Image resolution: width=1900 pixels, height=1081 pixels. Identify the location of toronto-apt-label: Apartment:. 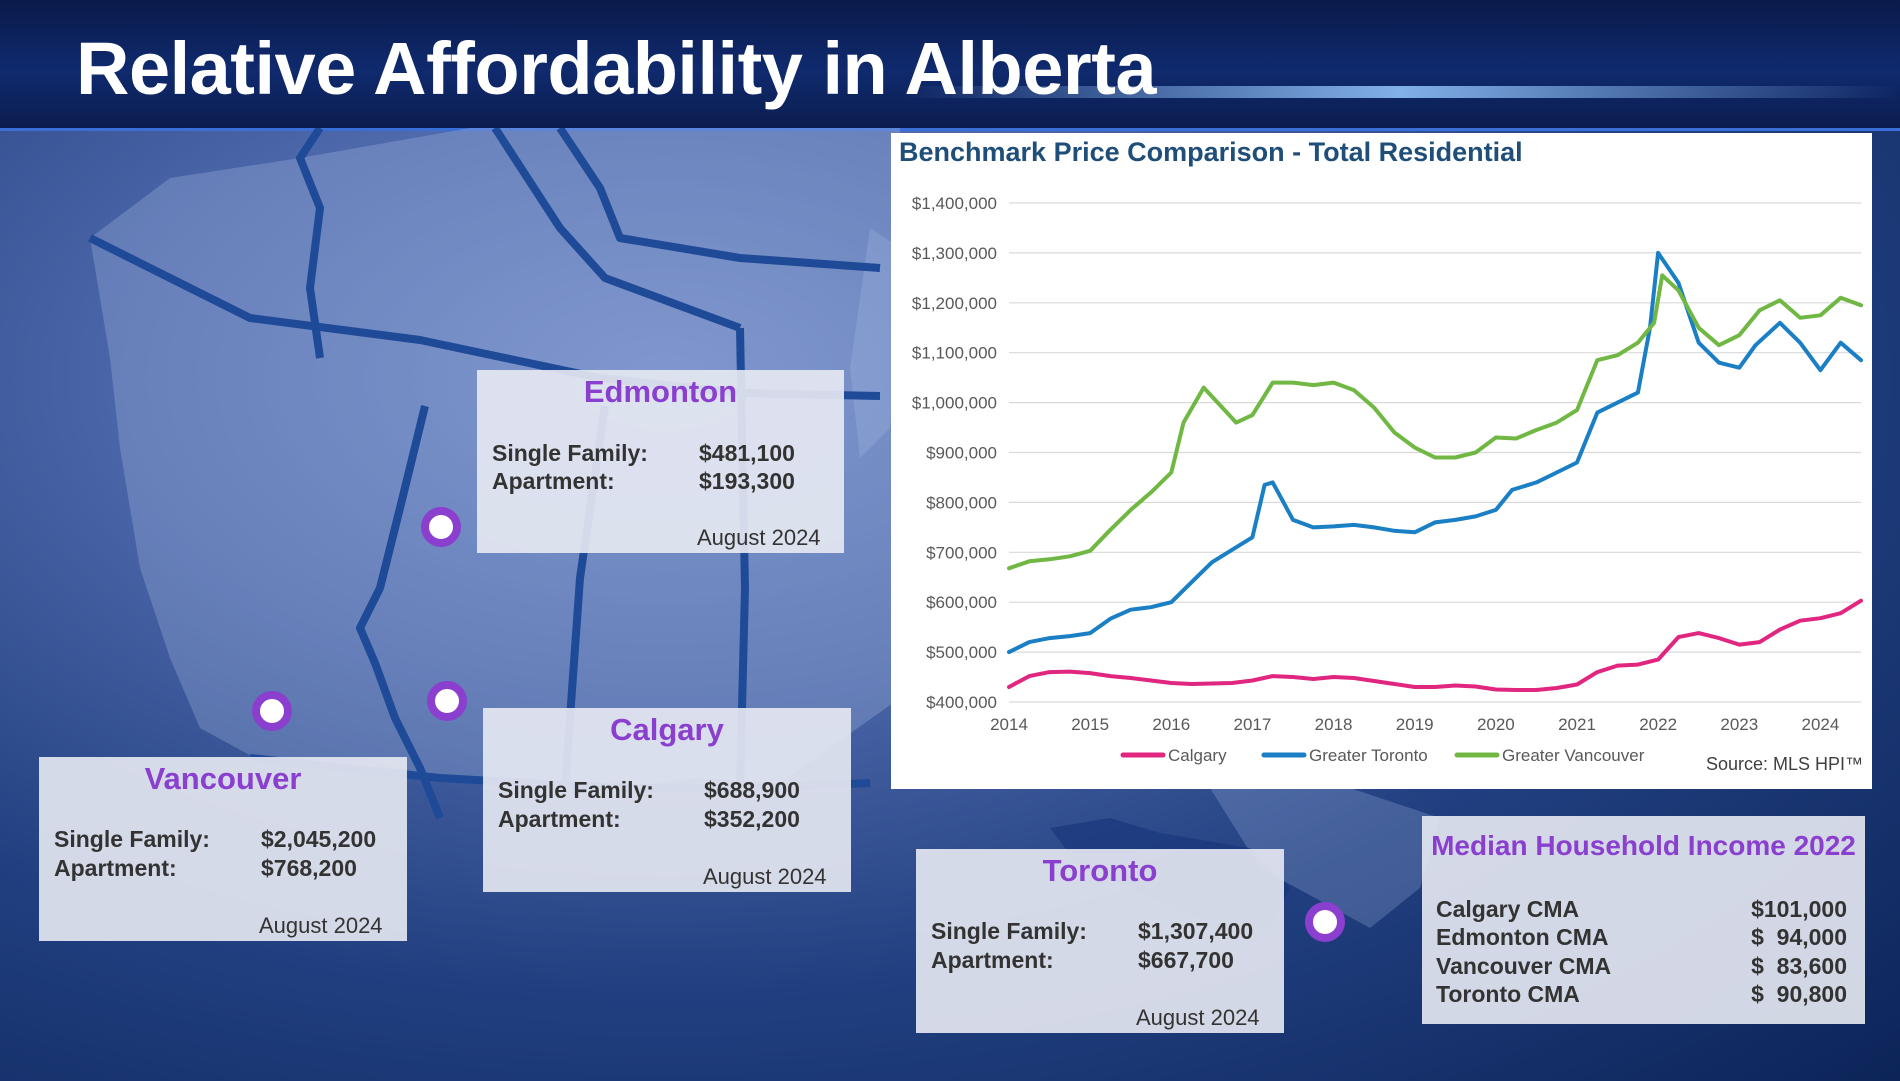
(992, 960).